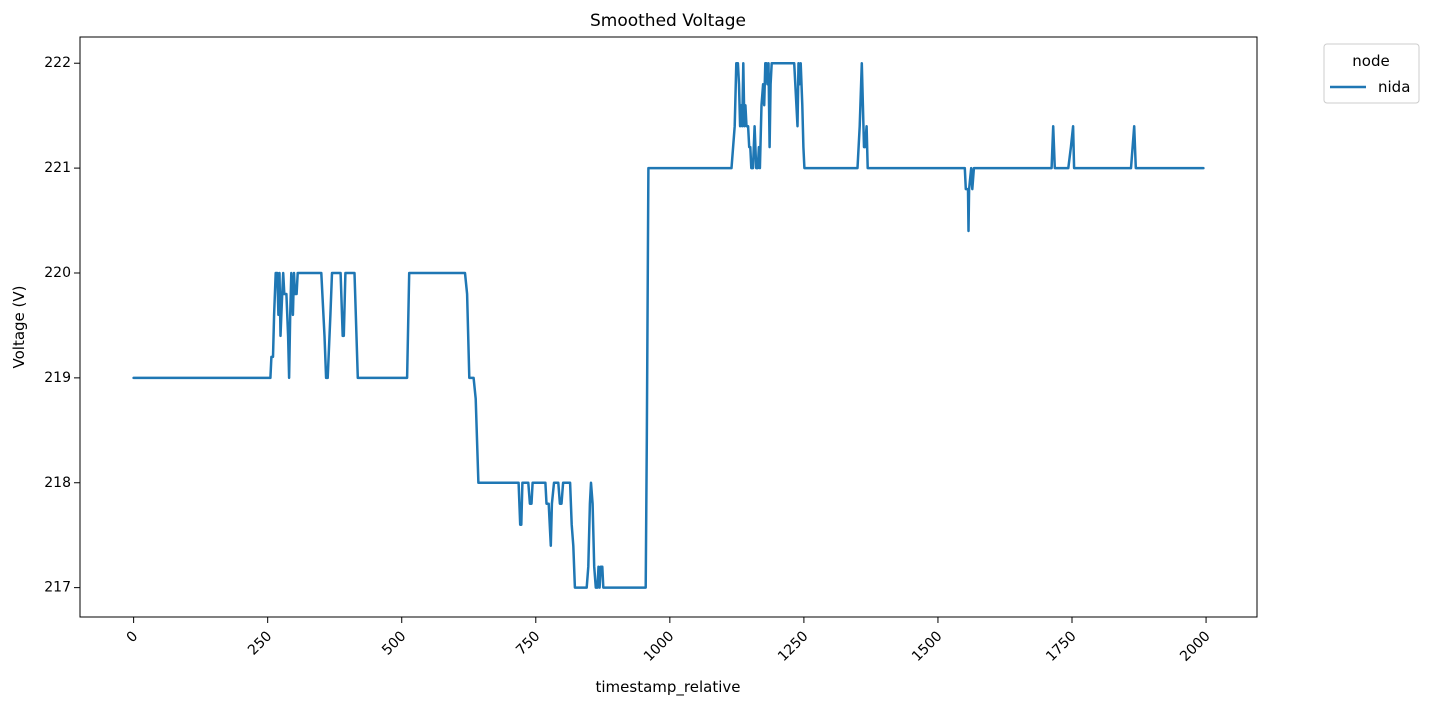 This screenshot has width=1431, height=712. I want to click on x-tick-label: 1250, so click(793, 646).